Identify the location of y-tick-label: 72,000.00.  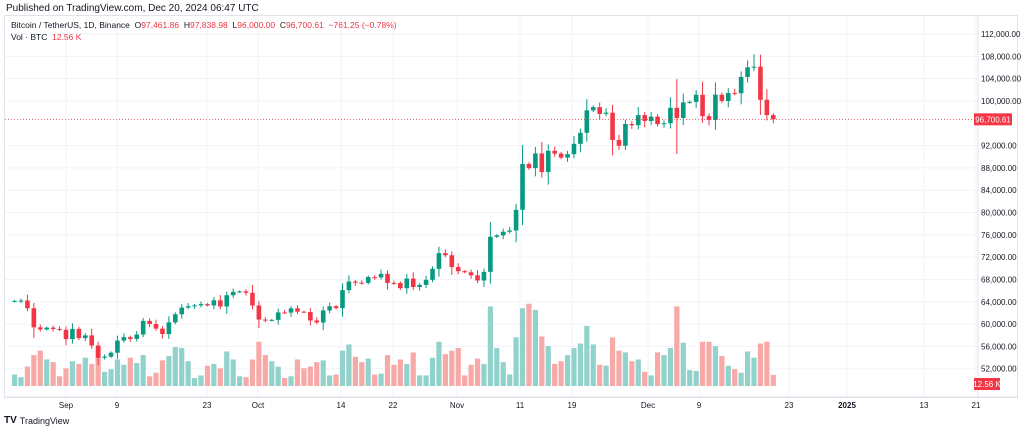
(999, 257).